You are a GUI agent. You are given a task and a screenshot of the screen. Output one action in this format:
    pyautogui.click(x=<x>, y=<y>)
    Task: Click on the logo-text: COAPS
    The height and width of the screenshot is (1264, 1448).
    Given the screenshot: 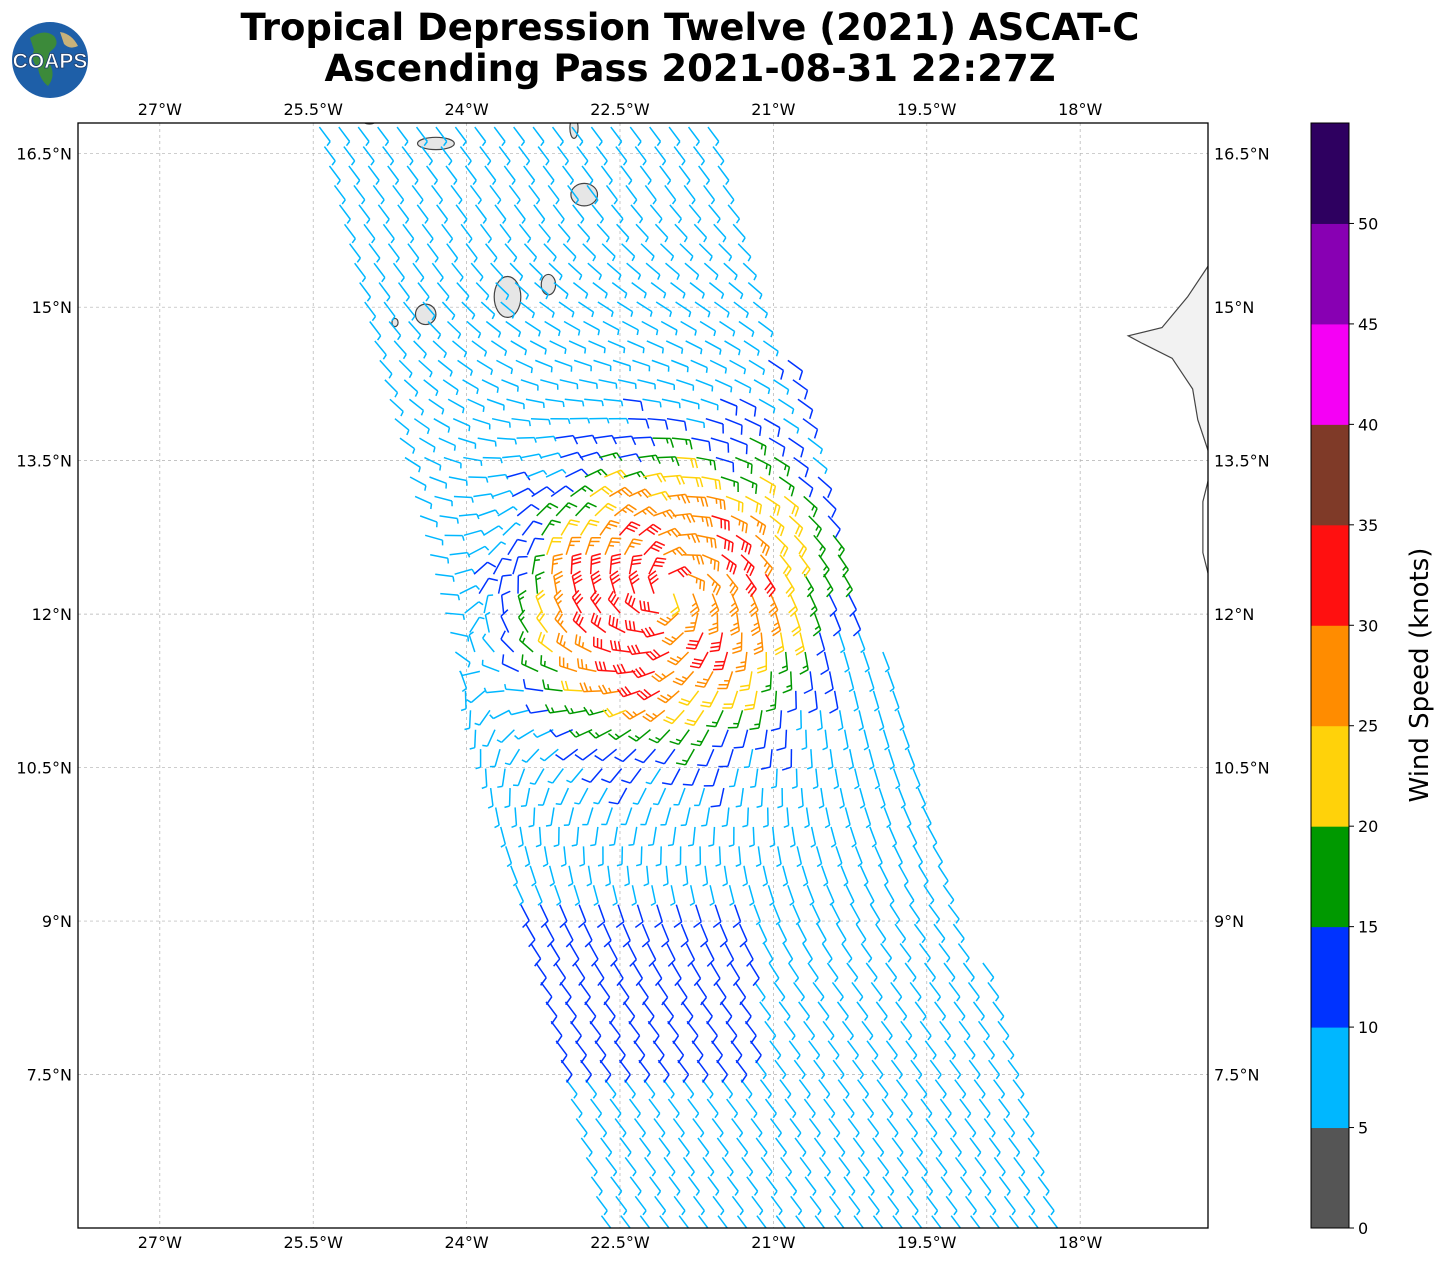 What is the action you would take?
    pyautogui.click(x=50, y=61)
    